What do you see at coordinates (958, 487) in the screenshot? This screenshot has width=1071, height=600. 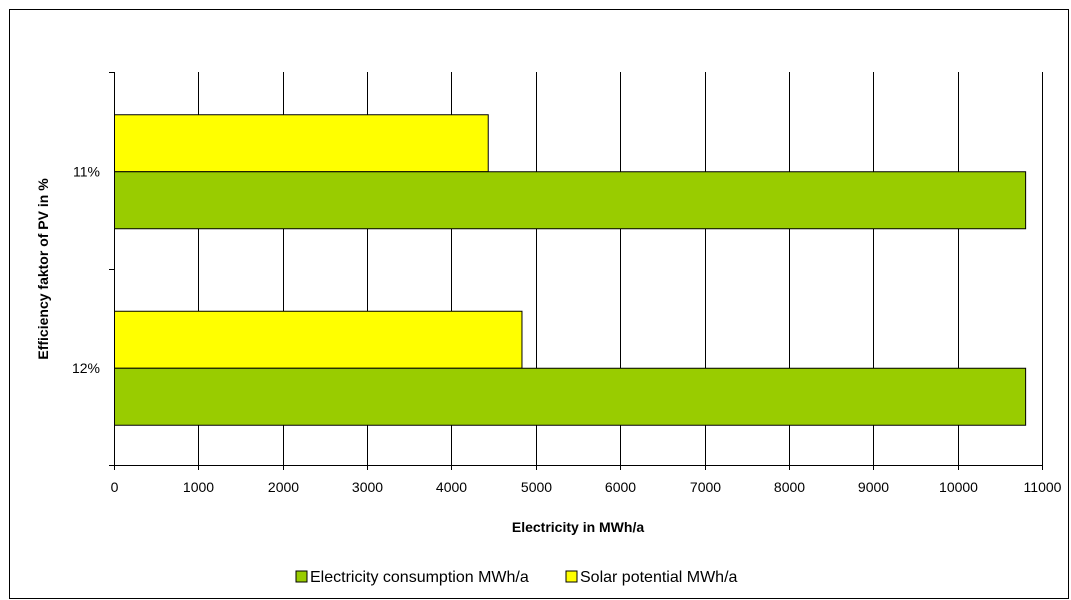 I see `x-tick-label-10000: 10000` at bounding box center [958, 487].